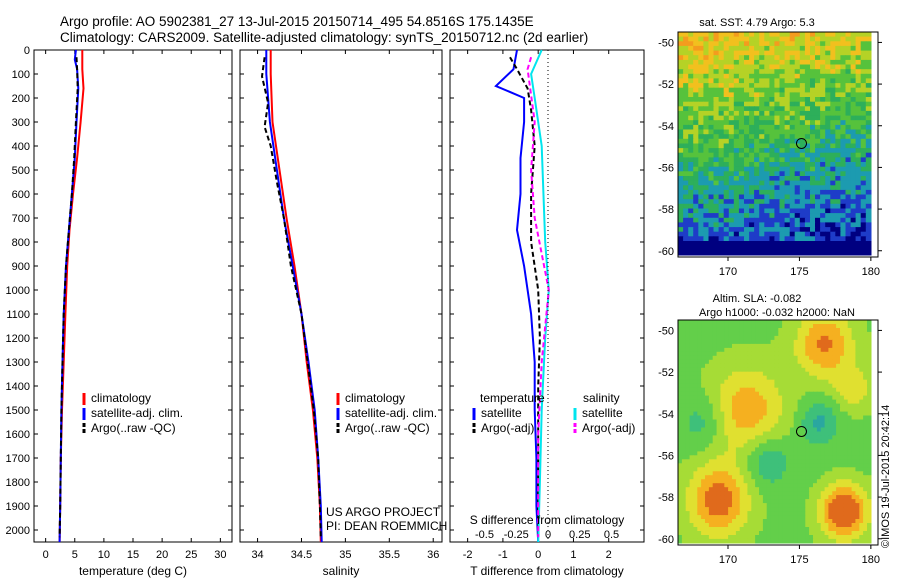  I want to click on legend-climatology: climatology, so click(121, 398).